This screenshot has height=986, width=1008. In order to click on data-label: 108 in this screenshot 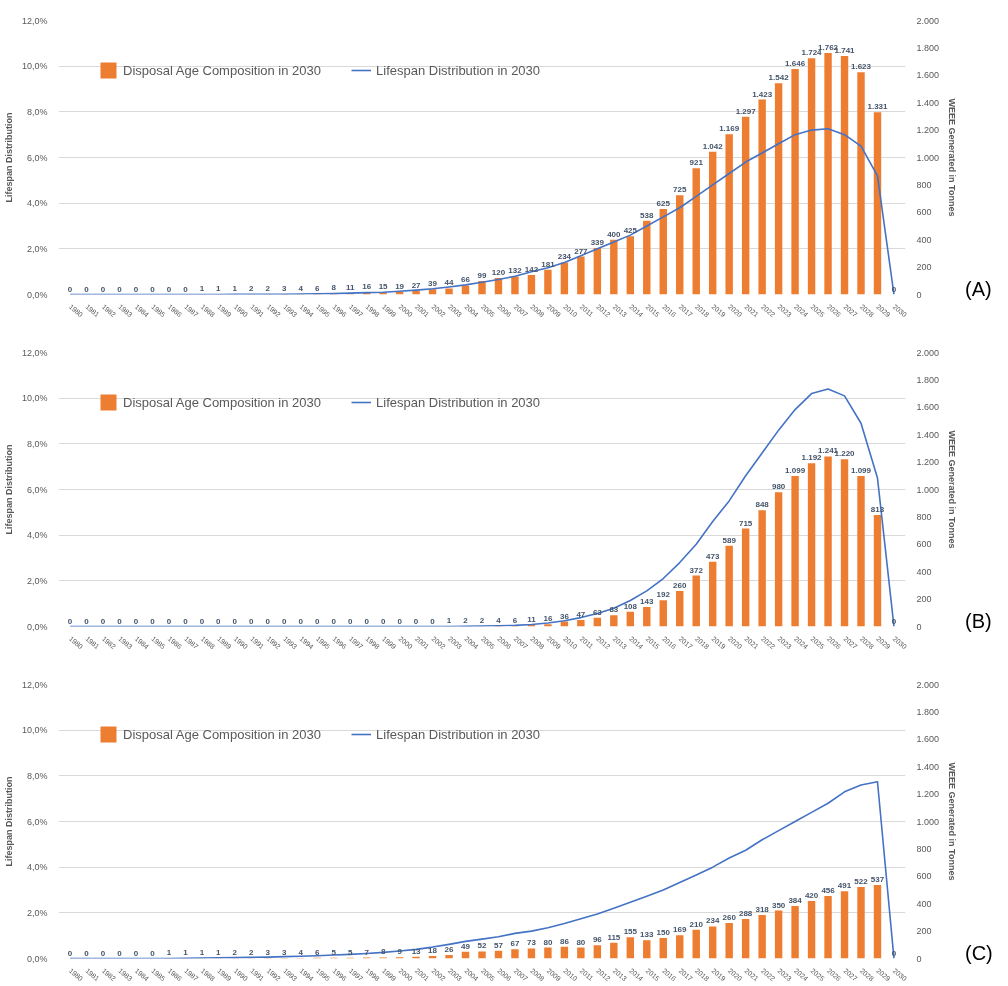, I will do `click(630, 606)`.